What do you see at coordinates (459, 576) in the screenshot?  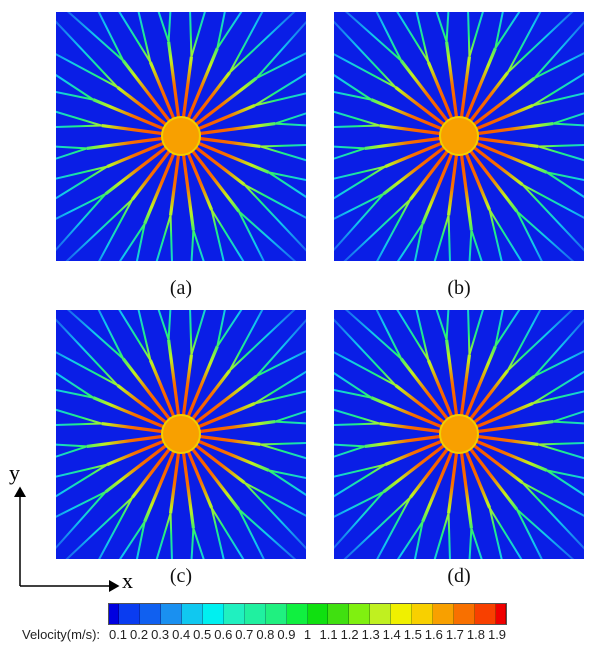 I see `panel-label-d: (d)` at bounding box center [459, 576].